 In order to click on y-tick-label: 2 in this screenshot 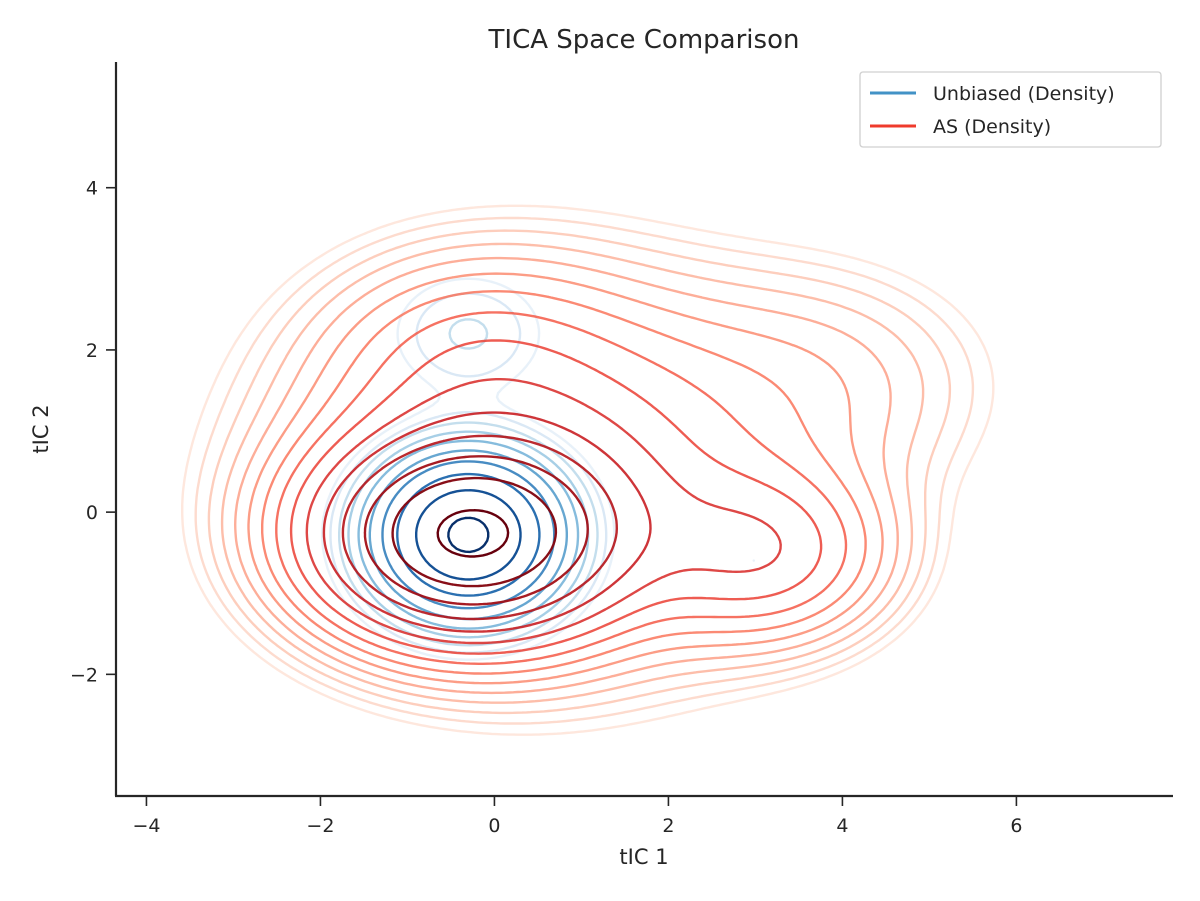, I will do `click(92, 351)`.